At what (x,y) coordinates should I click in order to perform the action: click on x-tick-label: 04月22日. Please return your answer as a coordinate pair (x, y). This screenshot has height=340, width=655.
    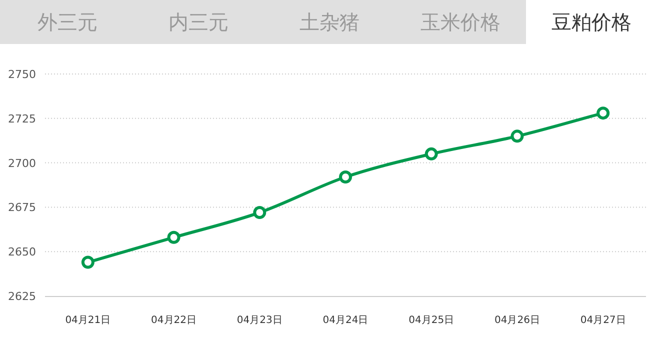
    Looking at the image, I should click on (174, 320).